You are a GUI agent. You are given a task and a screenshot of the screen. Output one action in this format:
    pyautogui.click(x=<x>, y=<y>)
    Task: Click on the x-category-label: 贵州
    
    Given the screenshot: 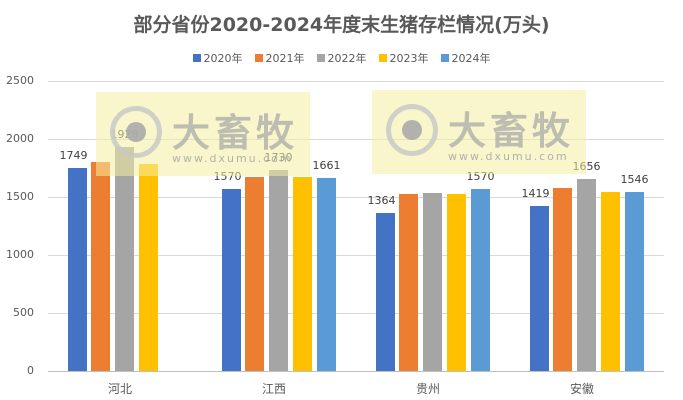 What is the action you would take?
    pyautogui.click(x=427, y=389)
    